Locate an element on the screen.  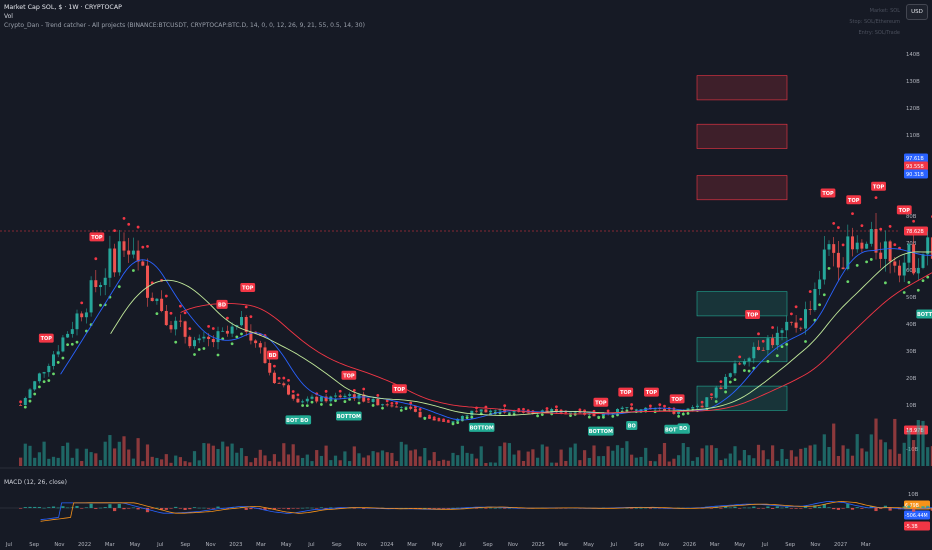
volume-legend: Vol is located at coordinates (8, 16).